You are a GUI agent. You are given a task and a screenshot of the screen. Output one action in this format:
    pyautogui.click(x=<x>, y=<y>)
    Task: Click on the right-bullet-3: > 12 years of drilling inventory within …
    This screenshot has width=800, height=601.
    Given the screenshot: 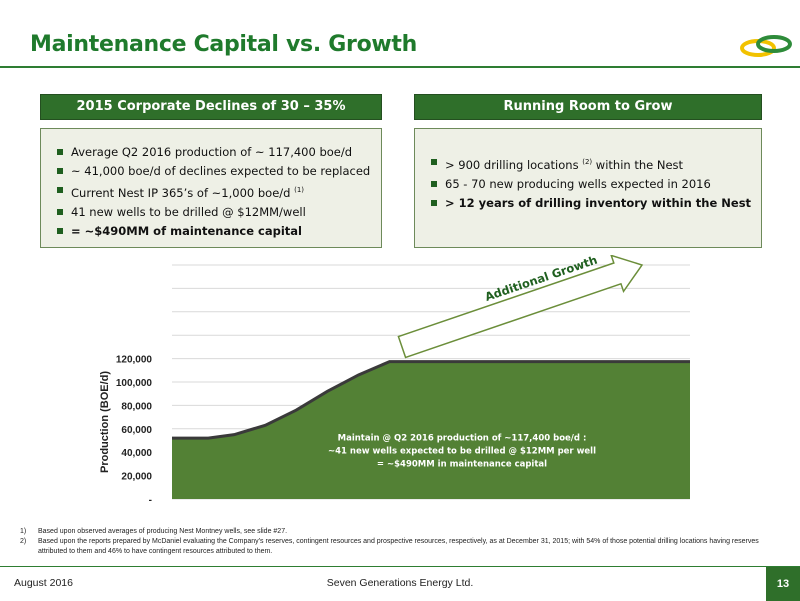 What is the action you would take?
    pyautogui.click(x=590, y=203)
    